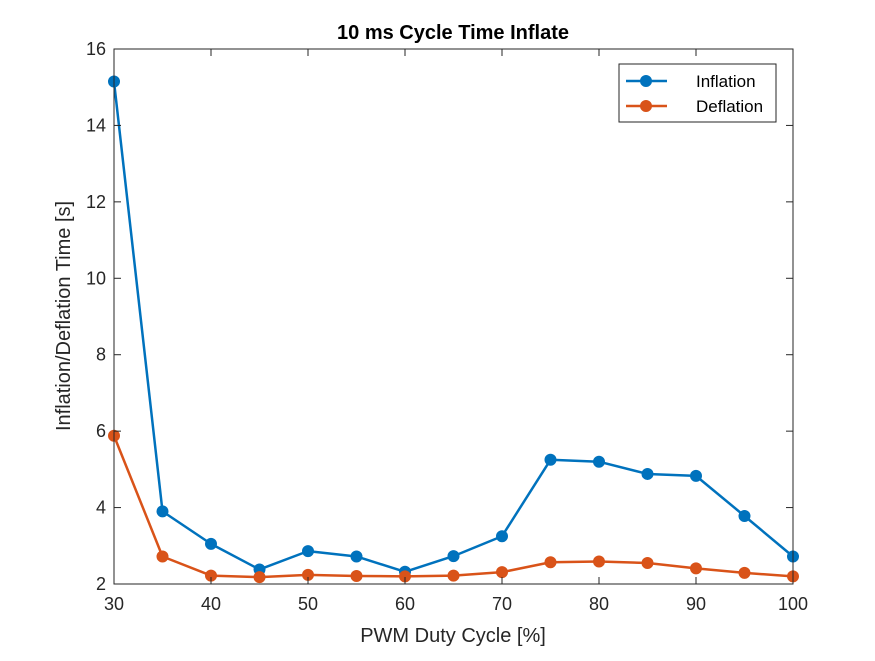 This screenshot has height=661, width=875. Describe the element at coordinates (726, 81) in the screenshot. I see `legend-label-inflation: Inflation` at that location.